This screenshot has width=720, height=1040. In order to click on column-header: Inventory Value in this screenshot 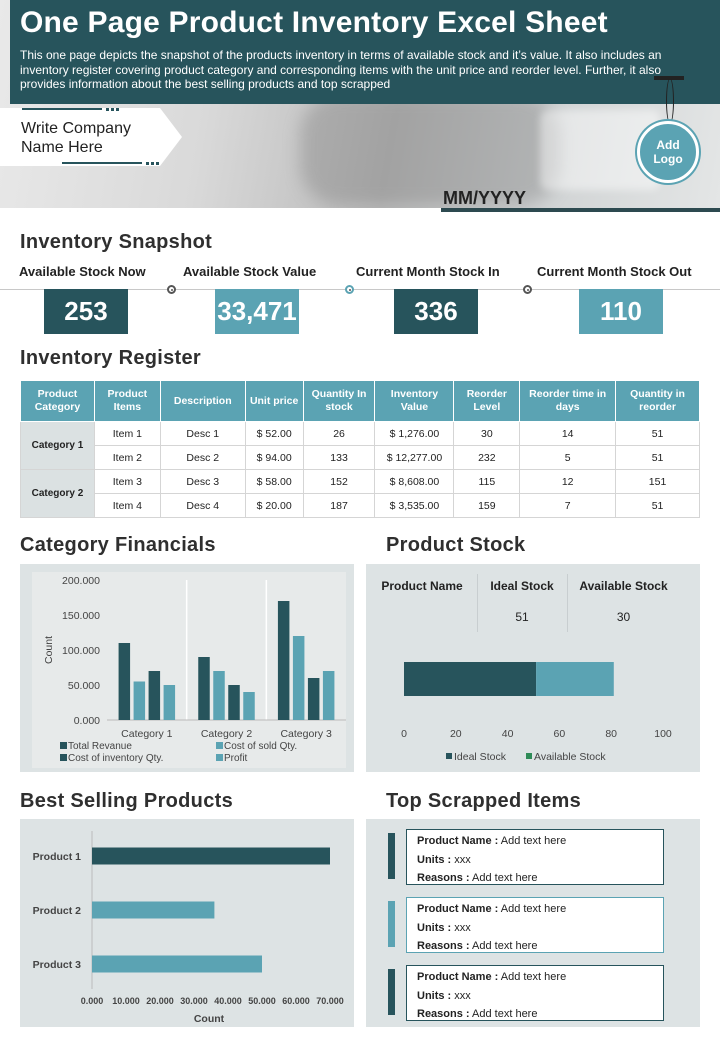, I will do `click(414, 401)`.